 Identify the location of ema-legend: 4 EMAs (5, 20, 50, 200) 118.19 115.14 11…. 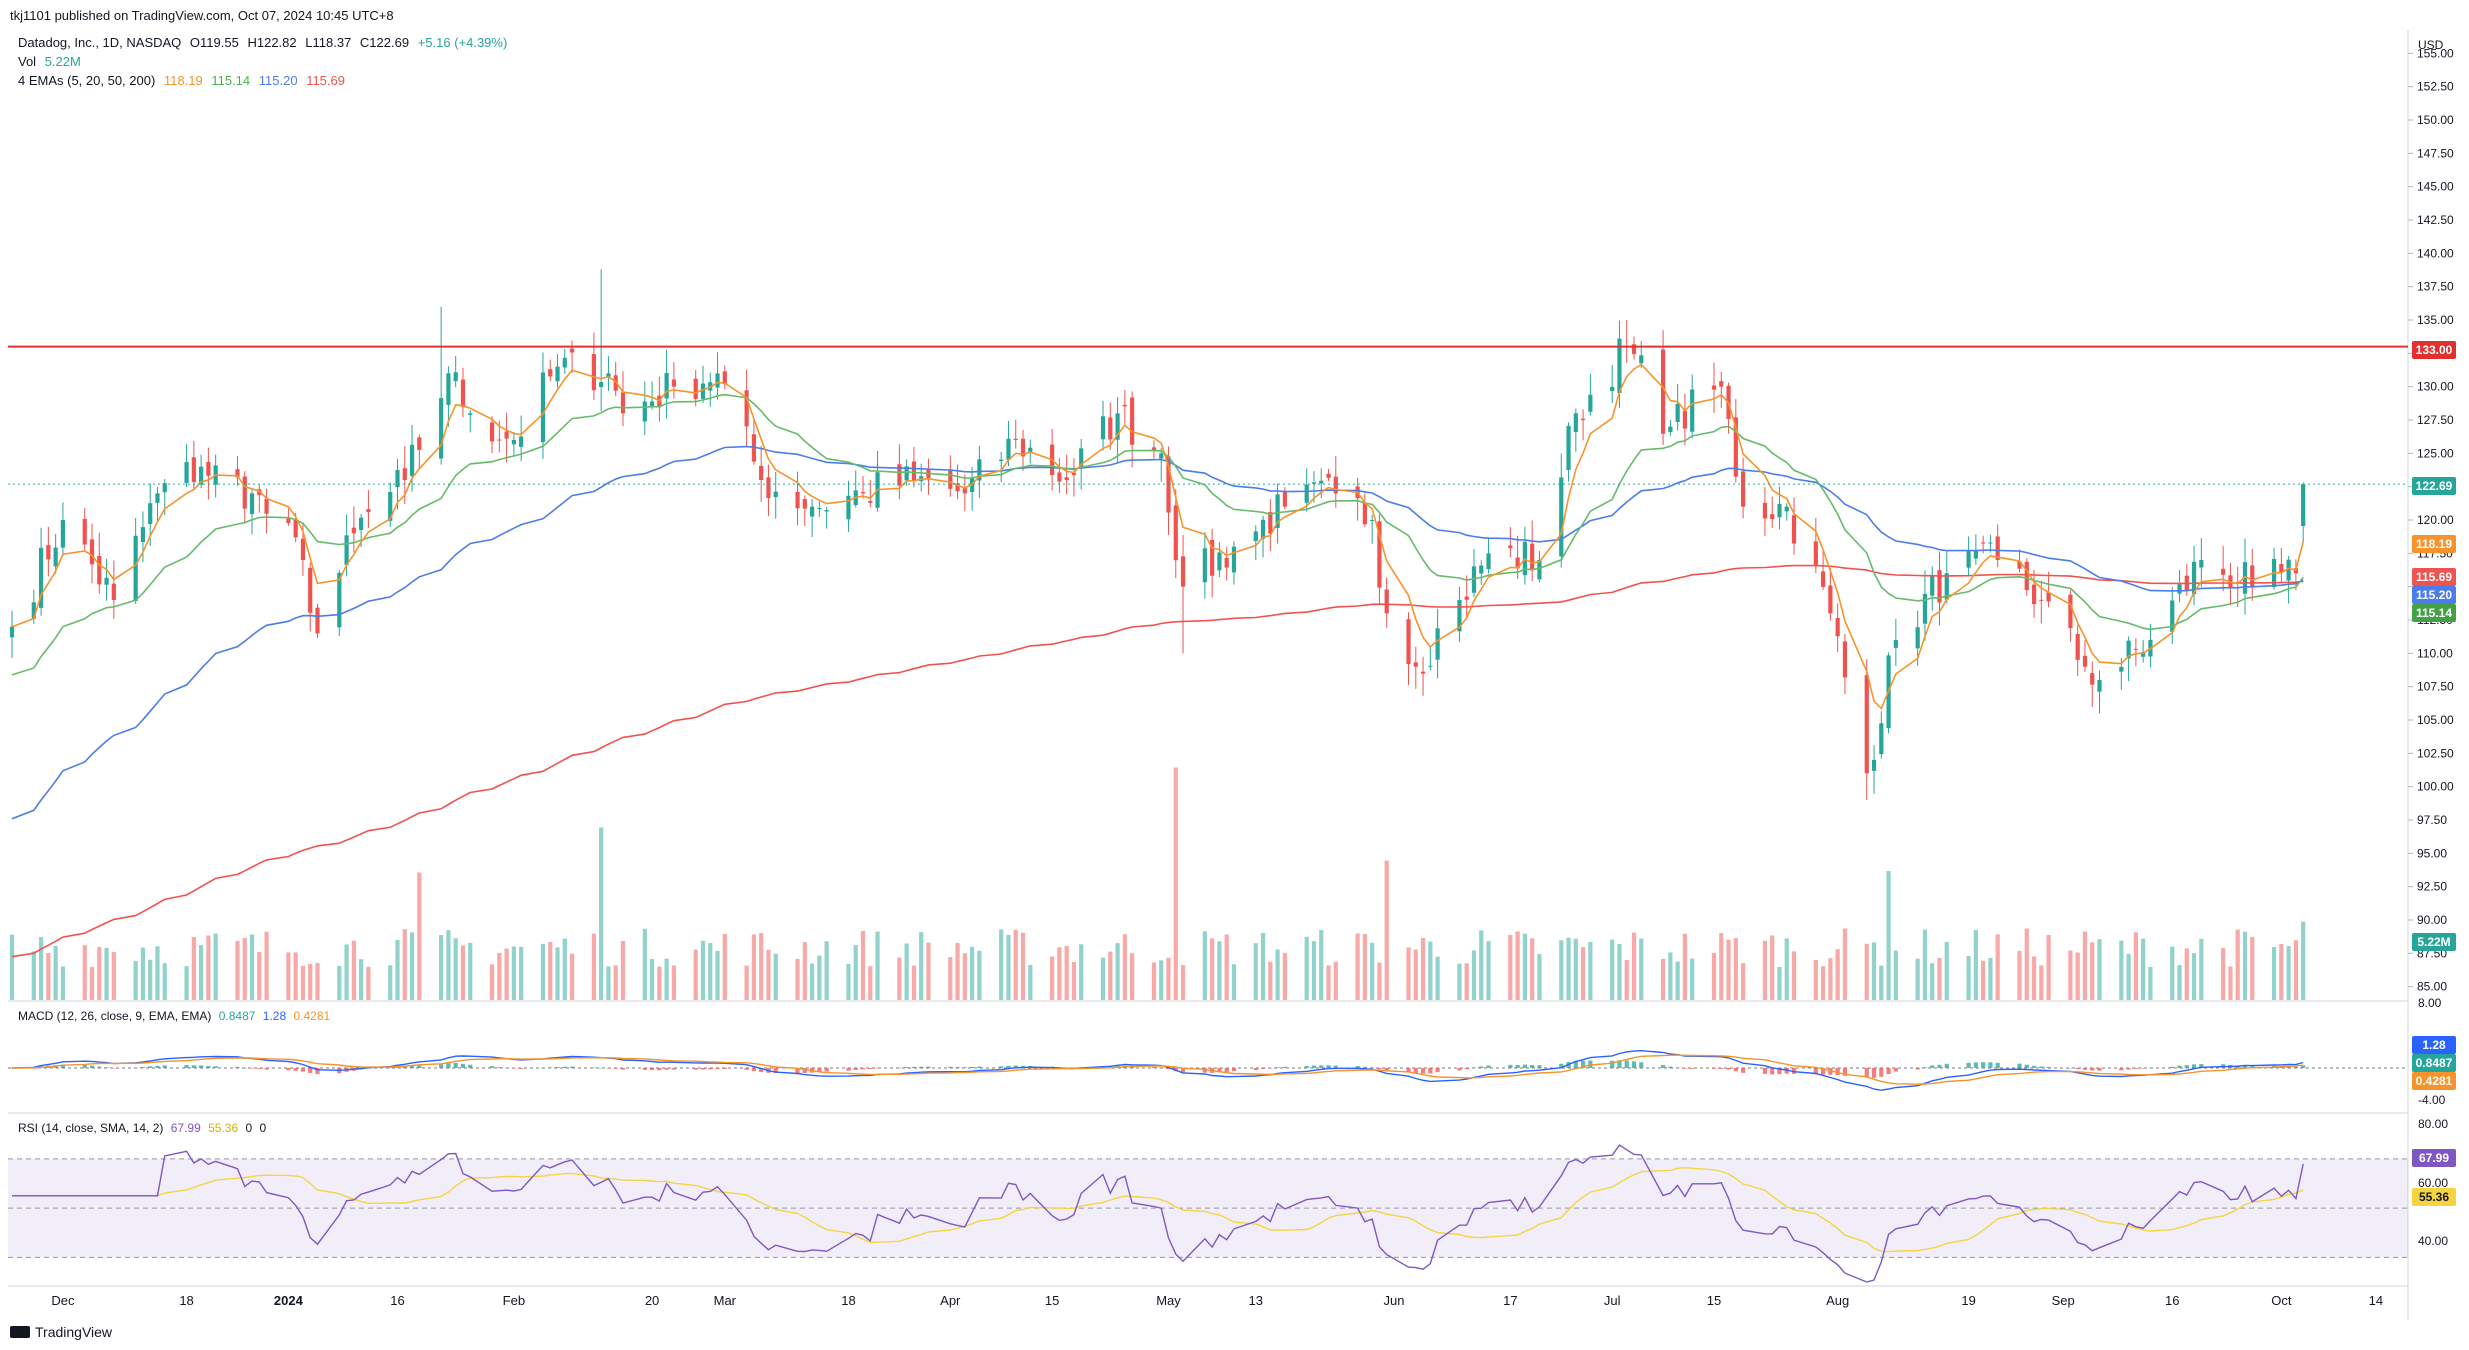
(184, 80).